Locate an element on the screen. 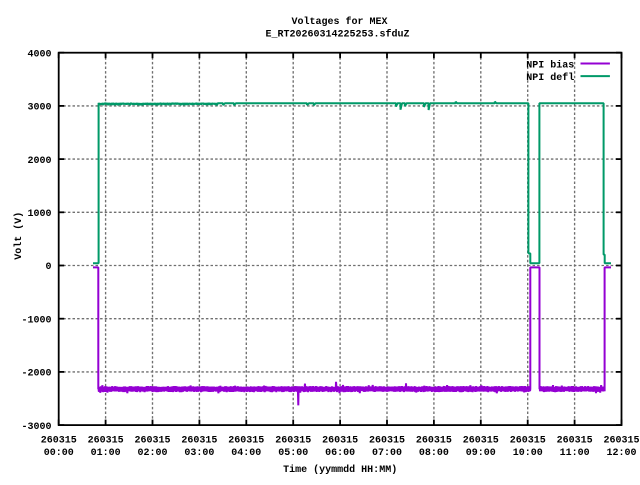 The width and height of the screenshot is (640, 485). svg-text: 07:00 is located at coordinates (387, 453).